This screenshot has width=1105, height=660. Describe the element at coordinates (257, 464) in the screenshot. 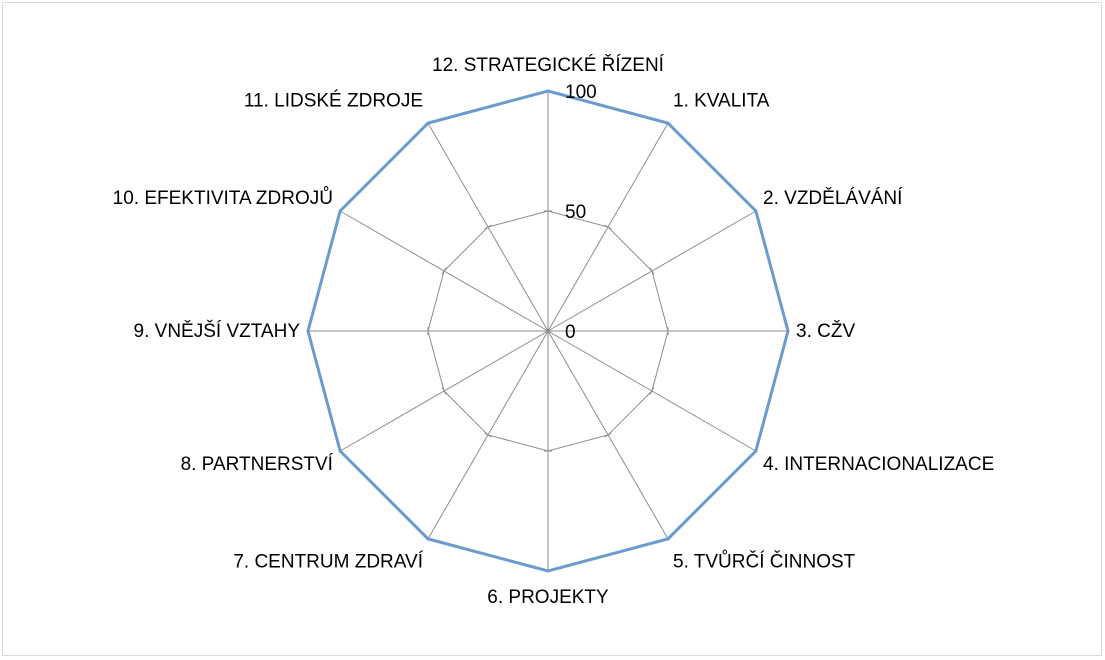

I see `category-label: 8. PARTNERSTVÍ` at that location.